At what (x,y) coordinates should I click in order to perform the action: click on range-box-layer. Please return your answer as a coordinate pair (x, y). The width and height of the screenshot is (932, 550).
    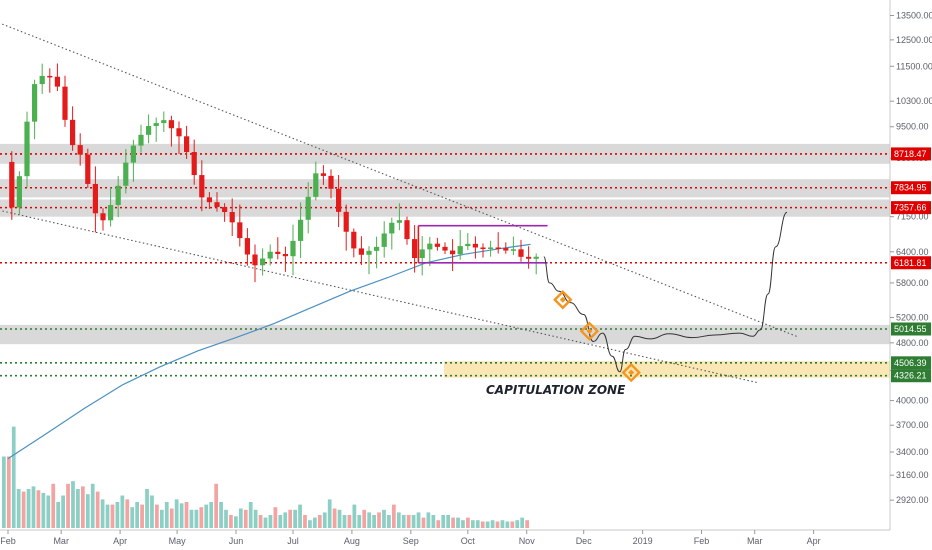
    Looking at the image, I should click on (482, 244).